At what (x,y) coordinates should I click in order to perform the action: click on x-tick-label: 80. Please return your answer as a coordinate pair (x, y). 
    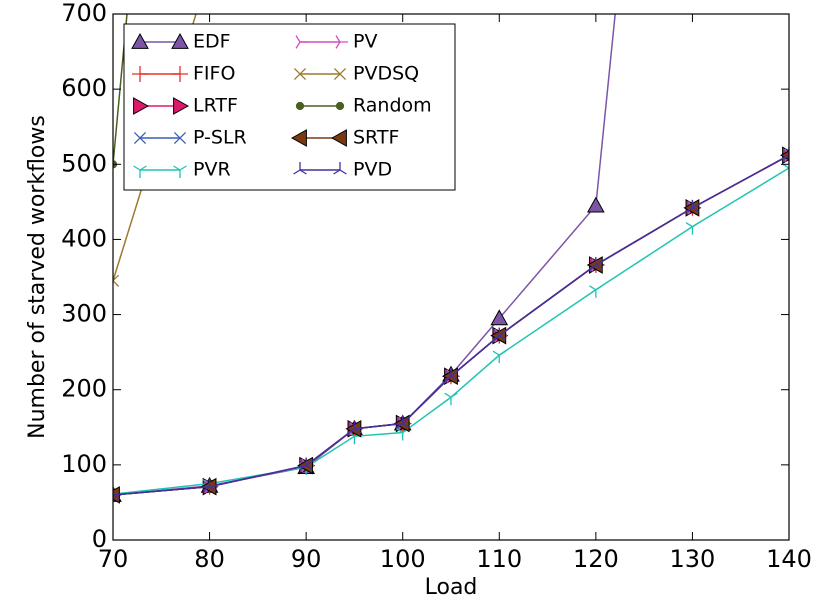
    Looking at the image, I should click on (209, 559).